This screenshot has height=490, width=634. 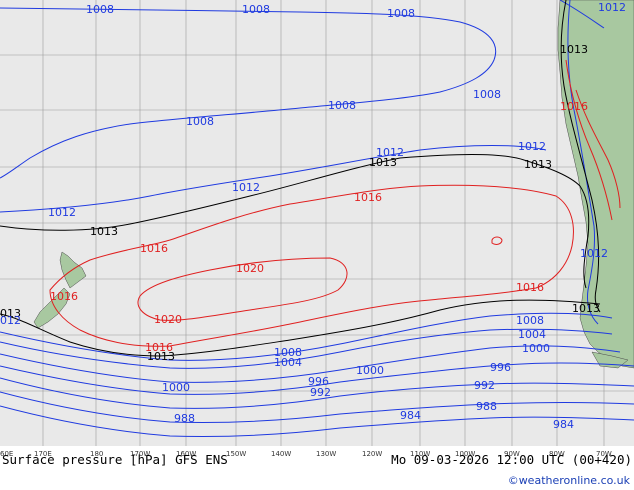 What do you see at coordinates (557, 454) in the screenshot?
I see `longitude-label: 80W` at bounding box center [557, 454].